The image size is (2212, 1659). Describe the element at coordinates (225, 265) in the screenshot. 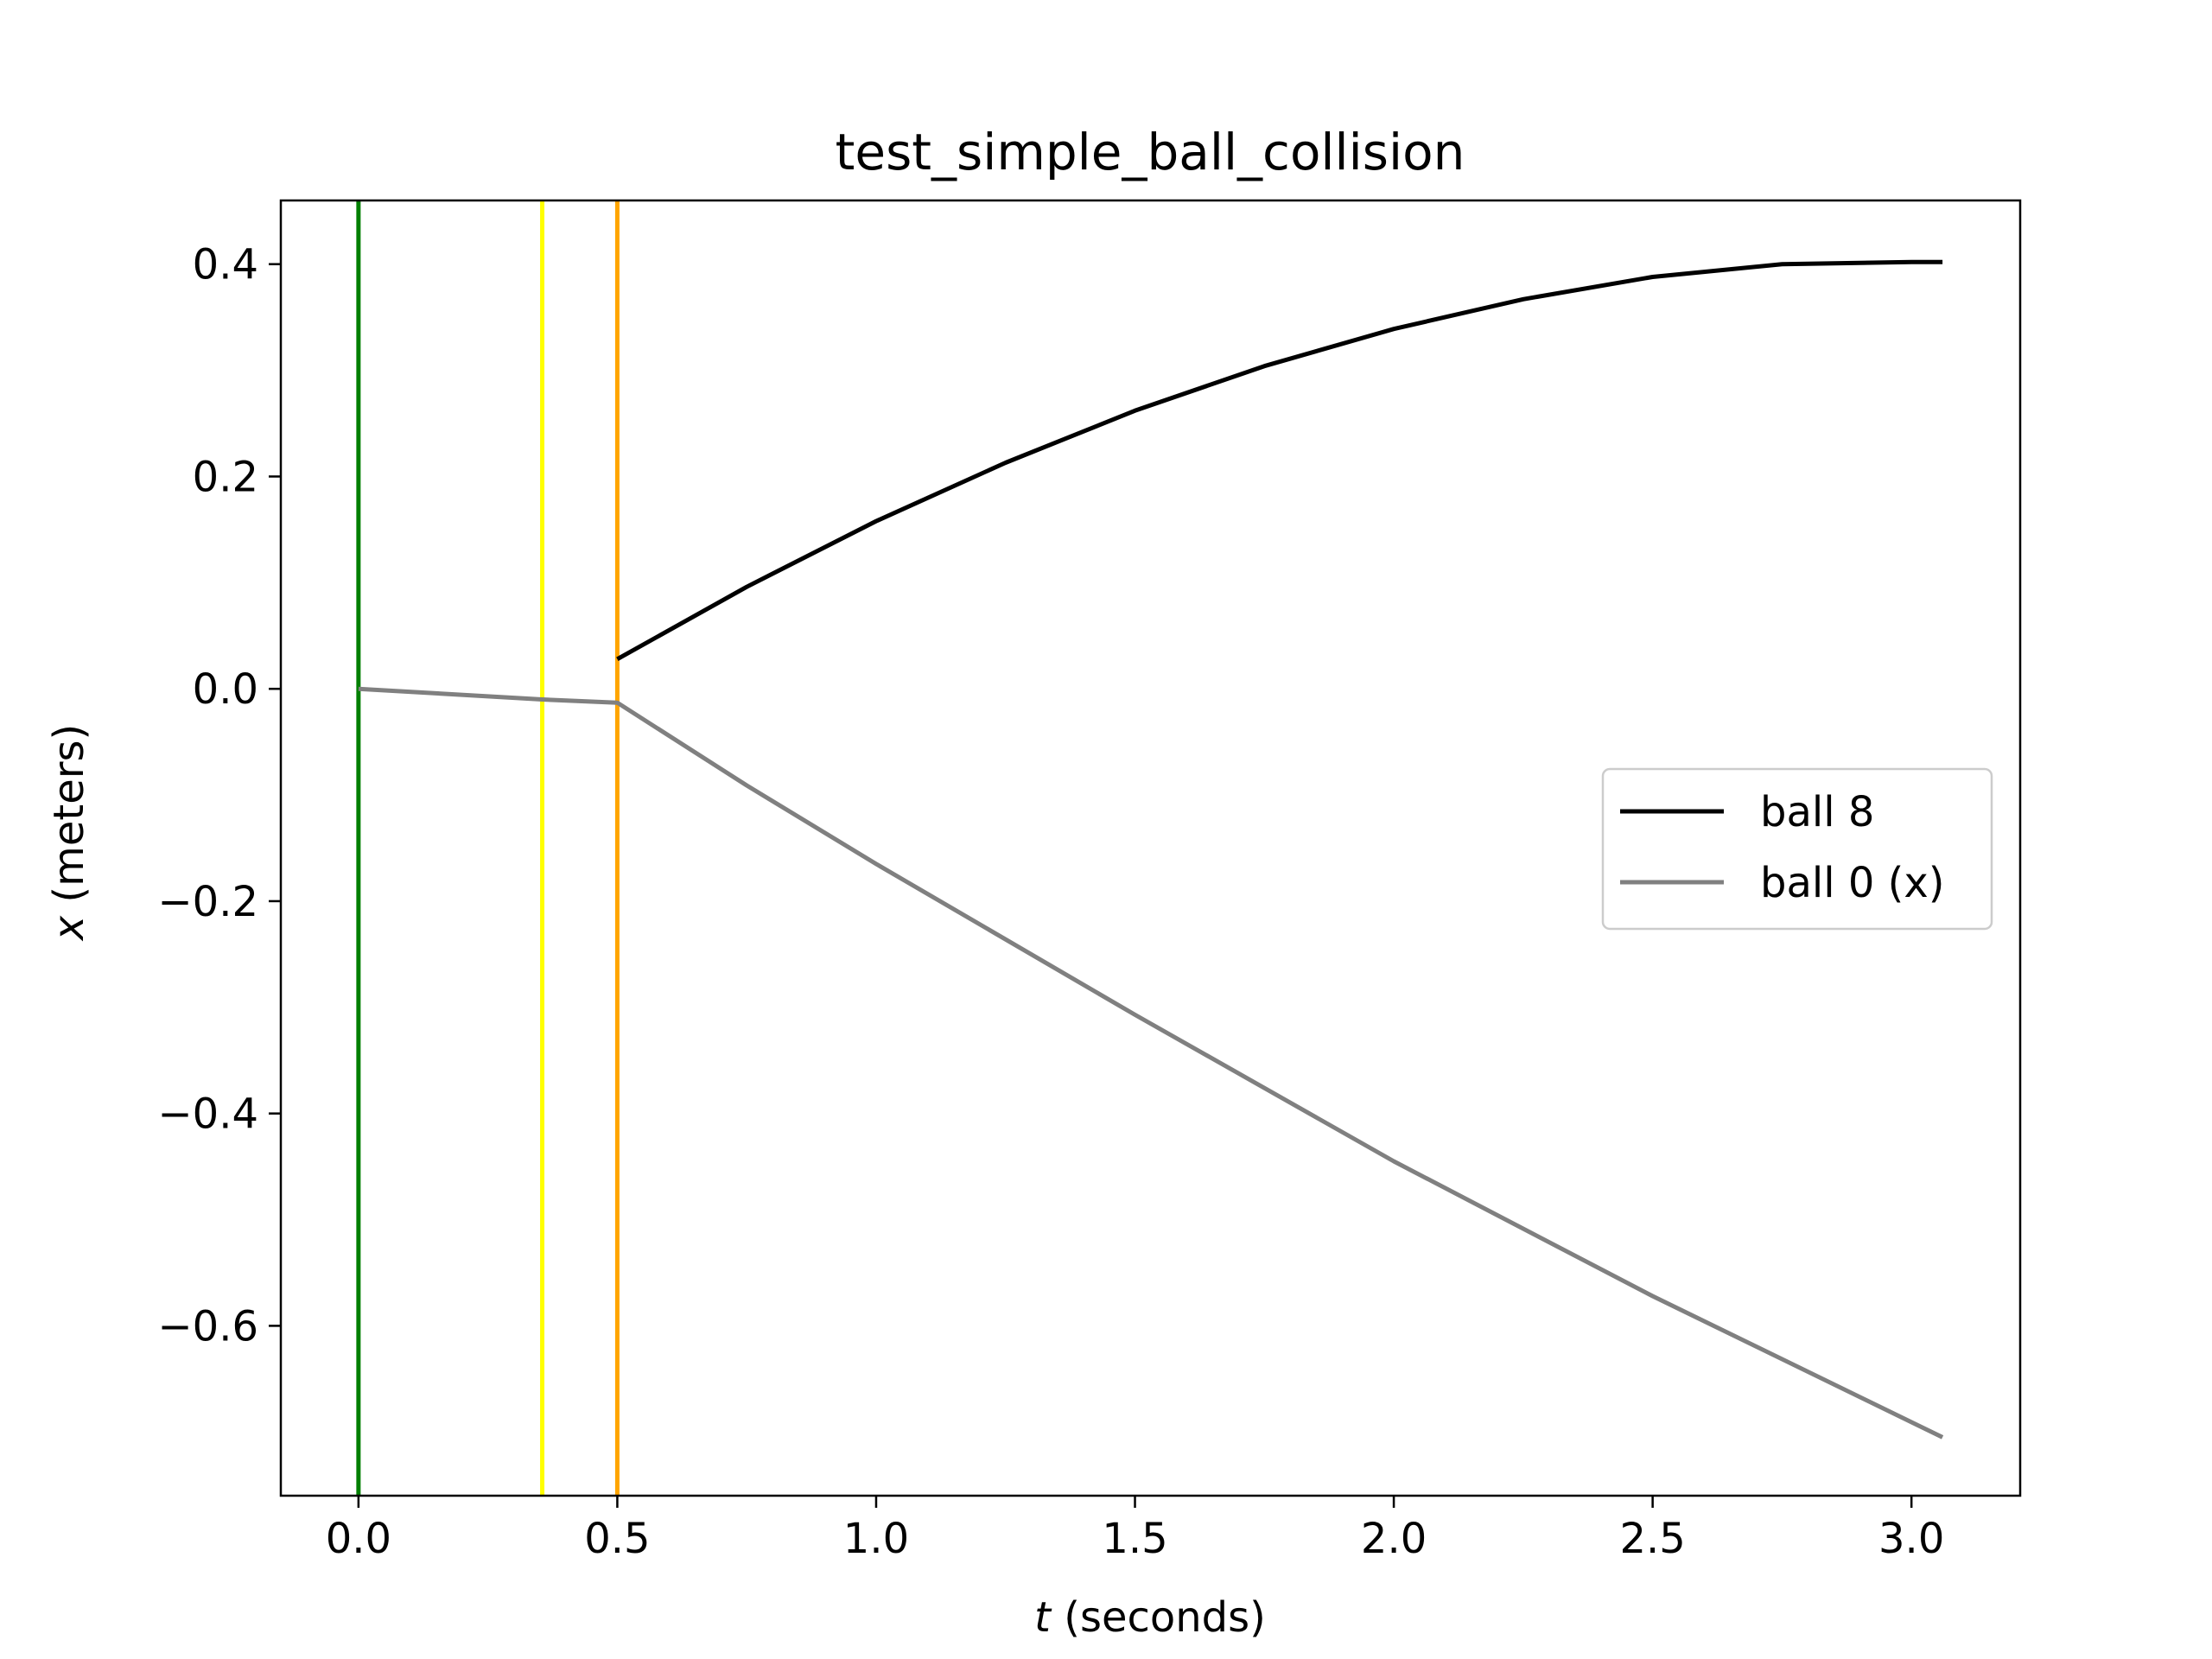

I see `y-tick-label: 0.4` at that location.